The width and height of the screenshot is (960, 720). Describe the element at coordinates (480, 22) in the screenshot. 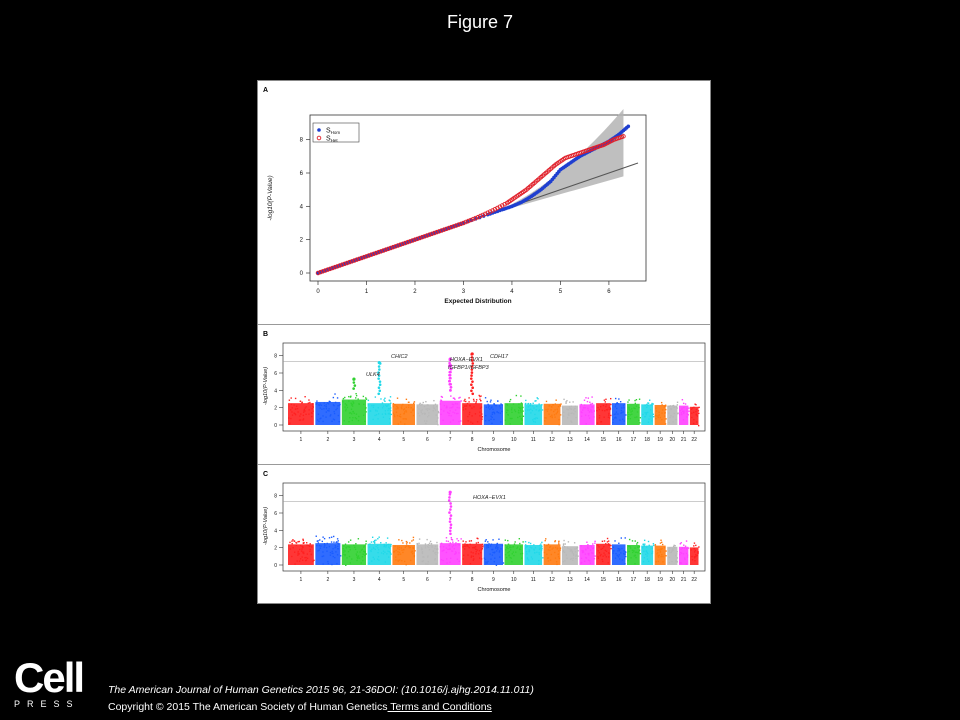

I see `slide-title: Figure 7` at that location.